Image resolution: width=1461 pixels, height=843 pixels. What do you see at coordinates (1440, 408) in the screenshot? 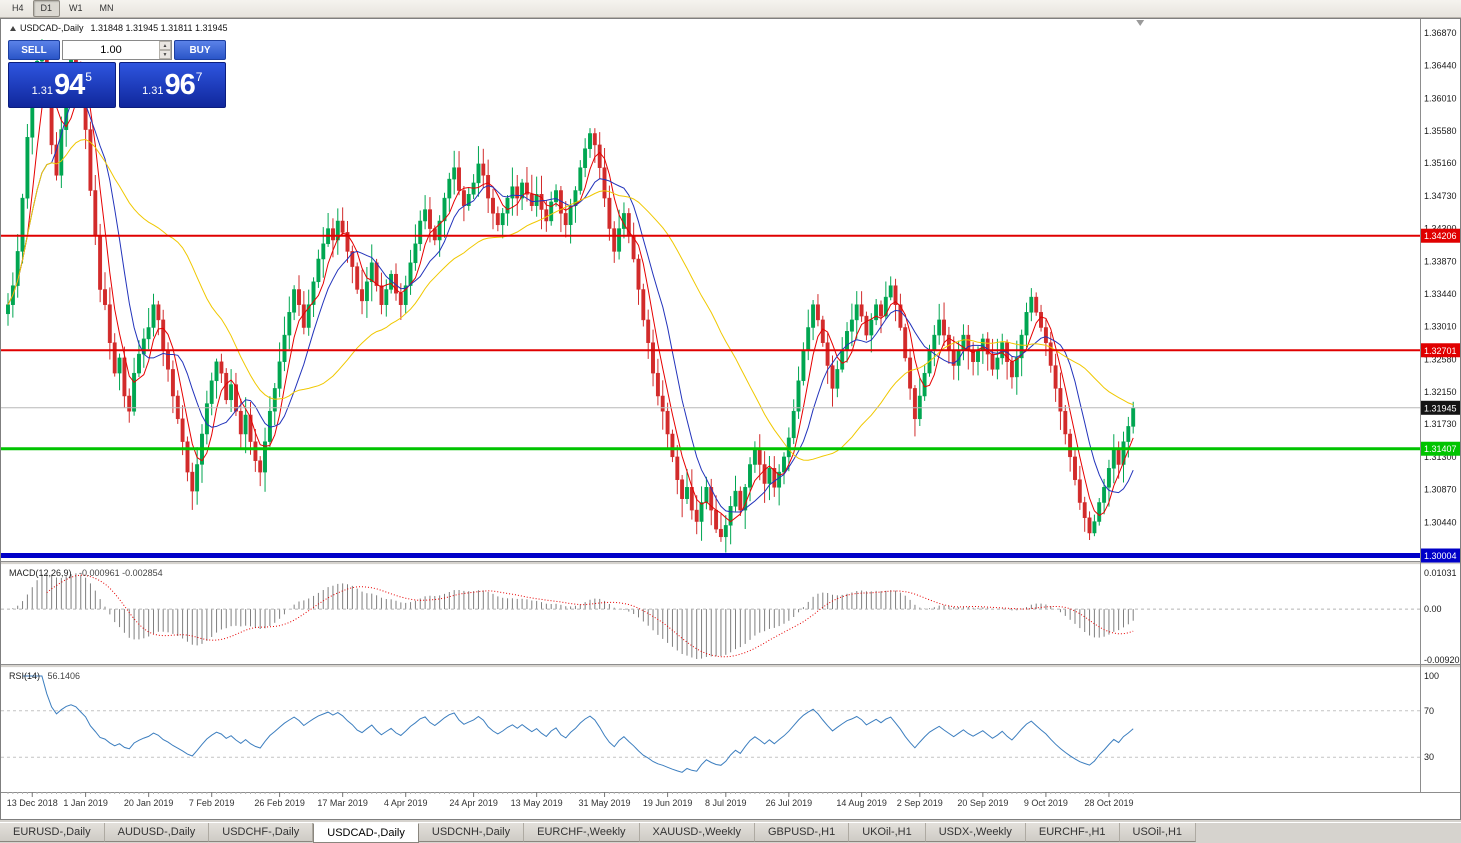
I see `svg-text: 1.31945` at bounding box center [1440, 408].